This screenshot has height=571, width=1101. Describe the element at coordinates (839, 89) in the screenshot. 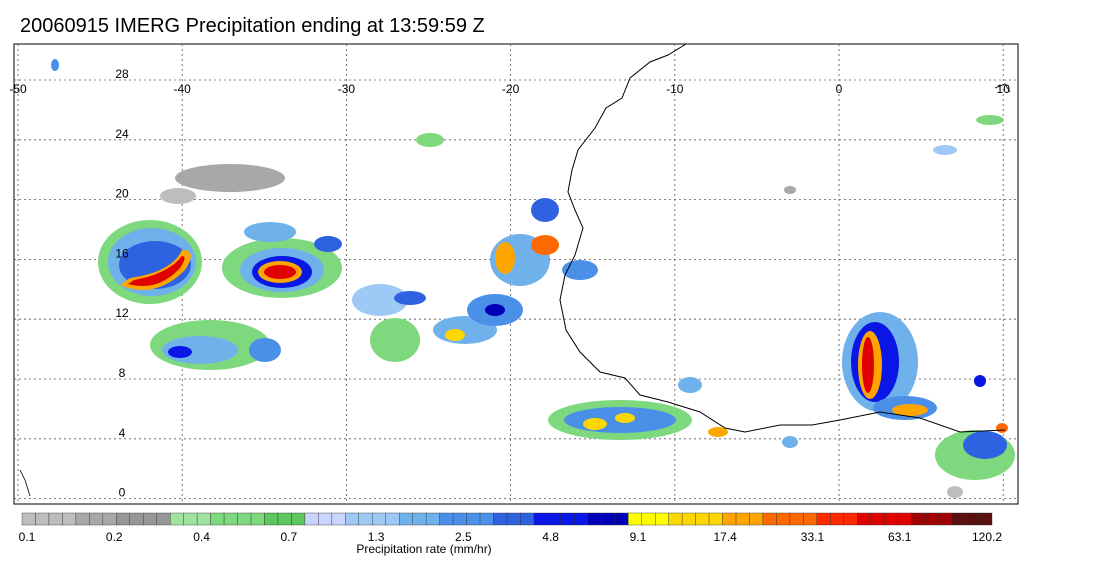

I see `lon-tick-label: 0` at that location.